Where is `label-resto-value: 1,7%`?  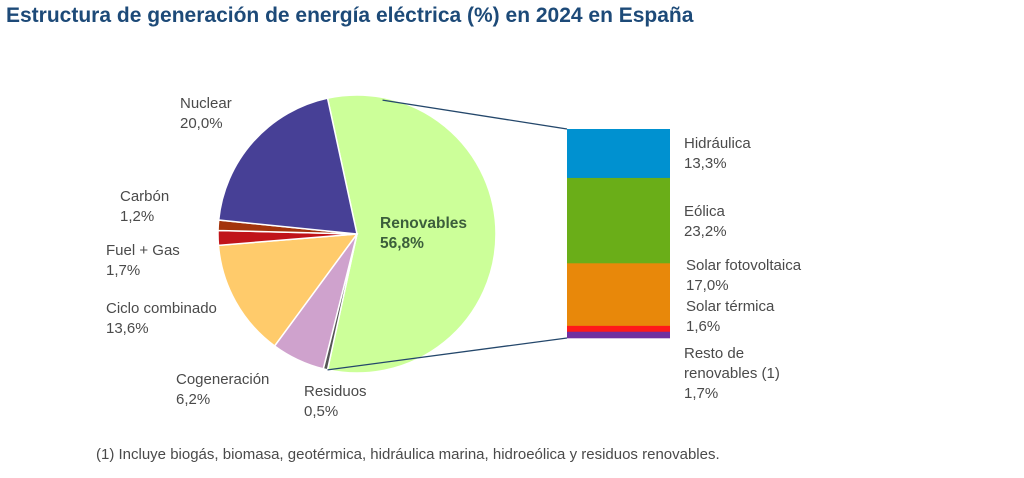
label-resto-value: 1,7% is located at coordinates (701, 393).